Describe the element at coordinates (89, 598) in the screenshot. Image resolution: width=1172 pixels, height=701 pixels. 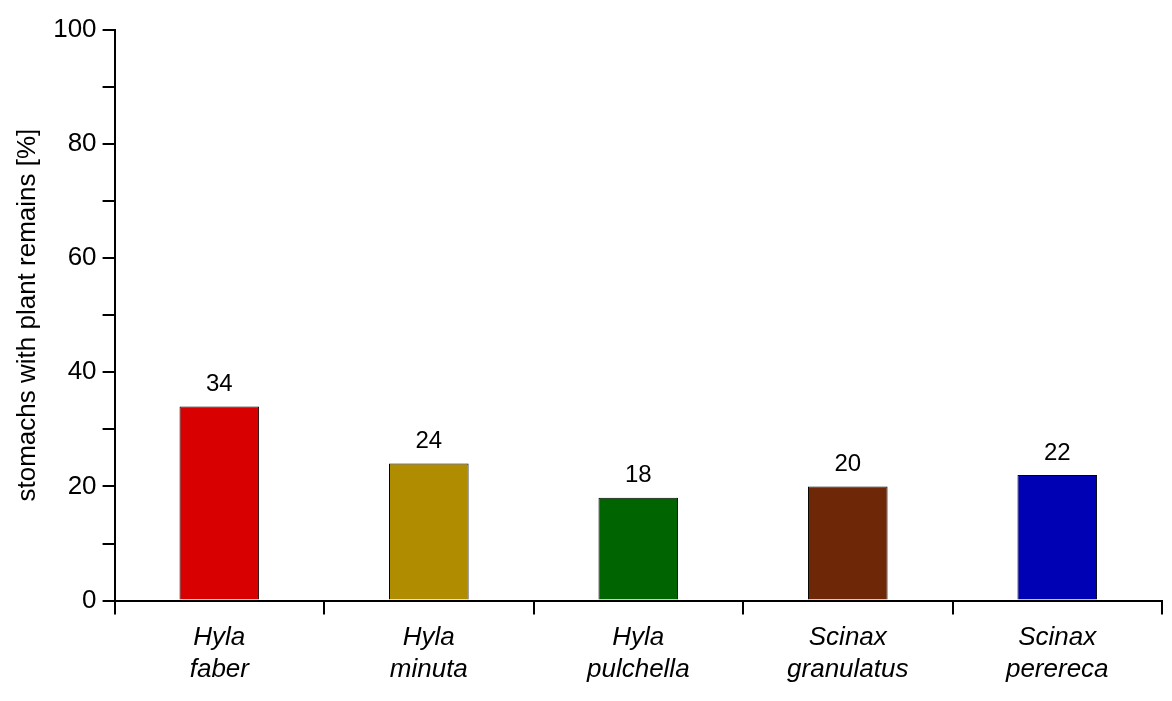
I see `y-tick-label: 0` at that location.